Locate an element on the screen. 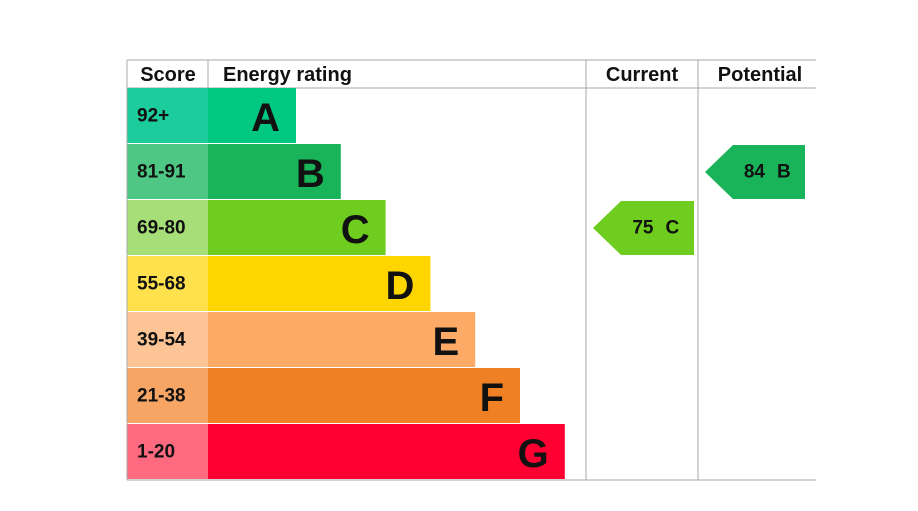 The width and height of the screenshot is (918, 511). rating-letter: E is located at coordinates (446, 342).